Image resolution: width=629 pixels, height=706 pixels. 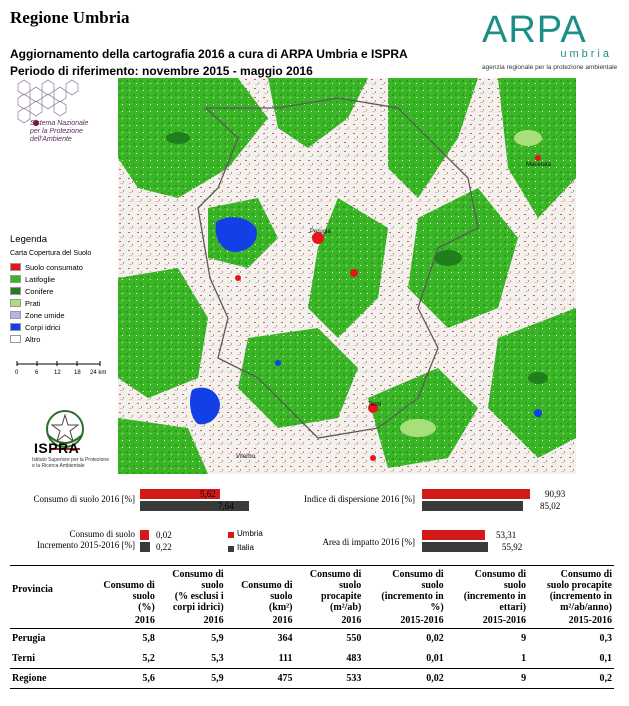 I want to click on column-header: Consumo di suolo procapite (m²/ab), so click(x=335, y=591).